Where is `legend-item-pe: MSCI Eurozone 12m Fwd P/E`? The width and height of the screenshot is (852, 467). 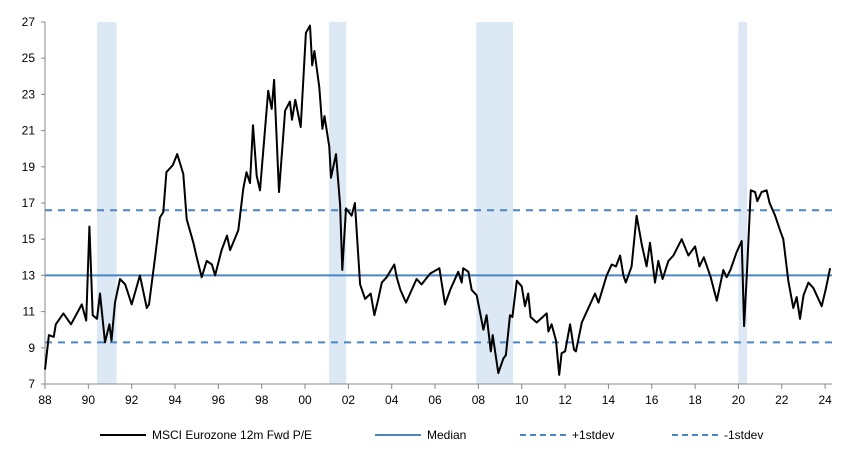 legend-item-pe: MSCI Eurozone 12m Fwd P/E is located at coordinates (206, 435).